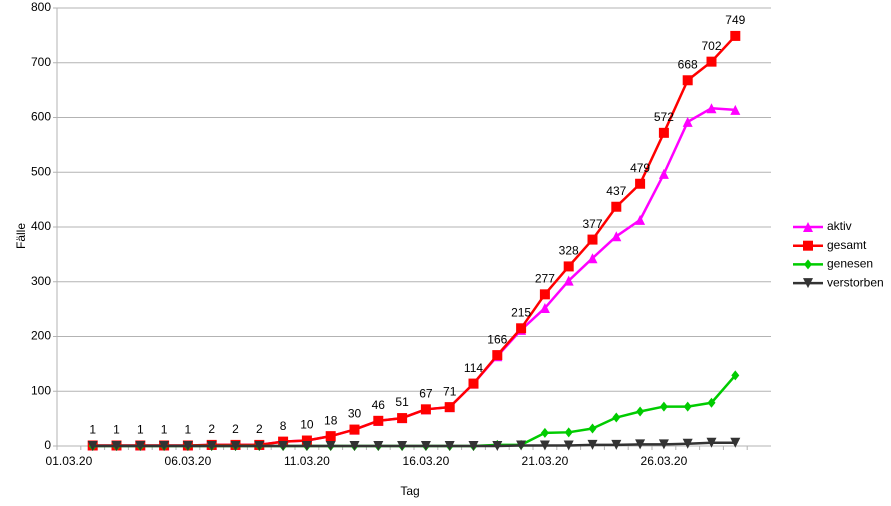 The width and height of the screenshot is (891, 506). Describe the element at coordinates (41, 226) in the screenshot. I see `y-tick-label: 400` at that location.